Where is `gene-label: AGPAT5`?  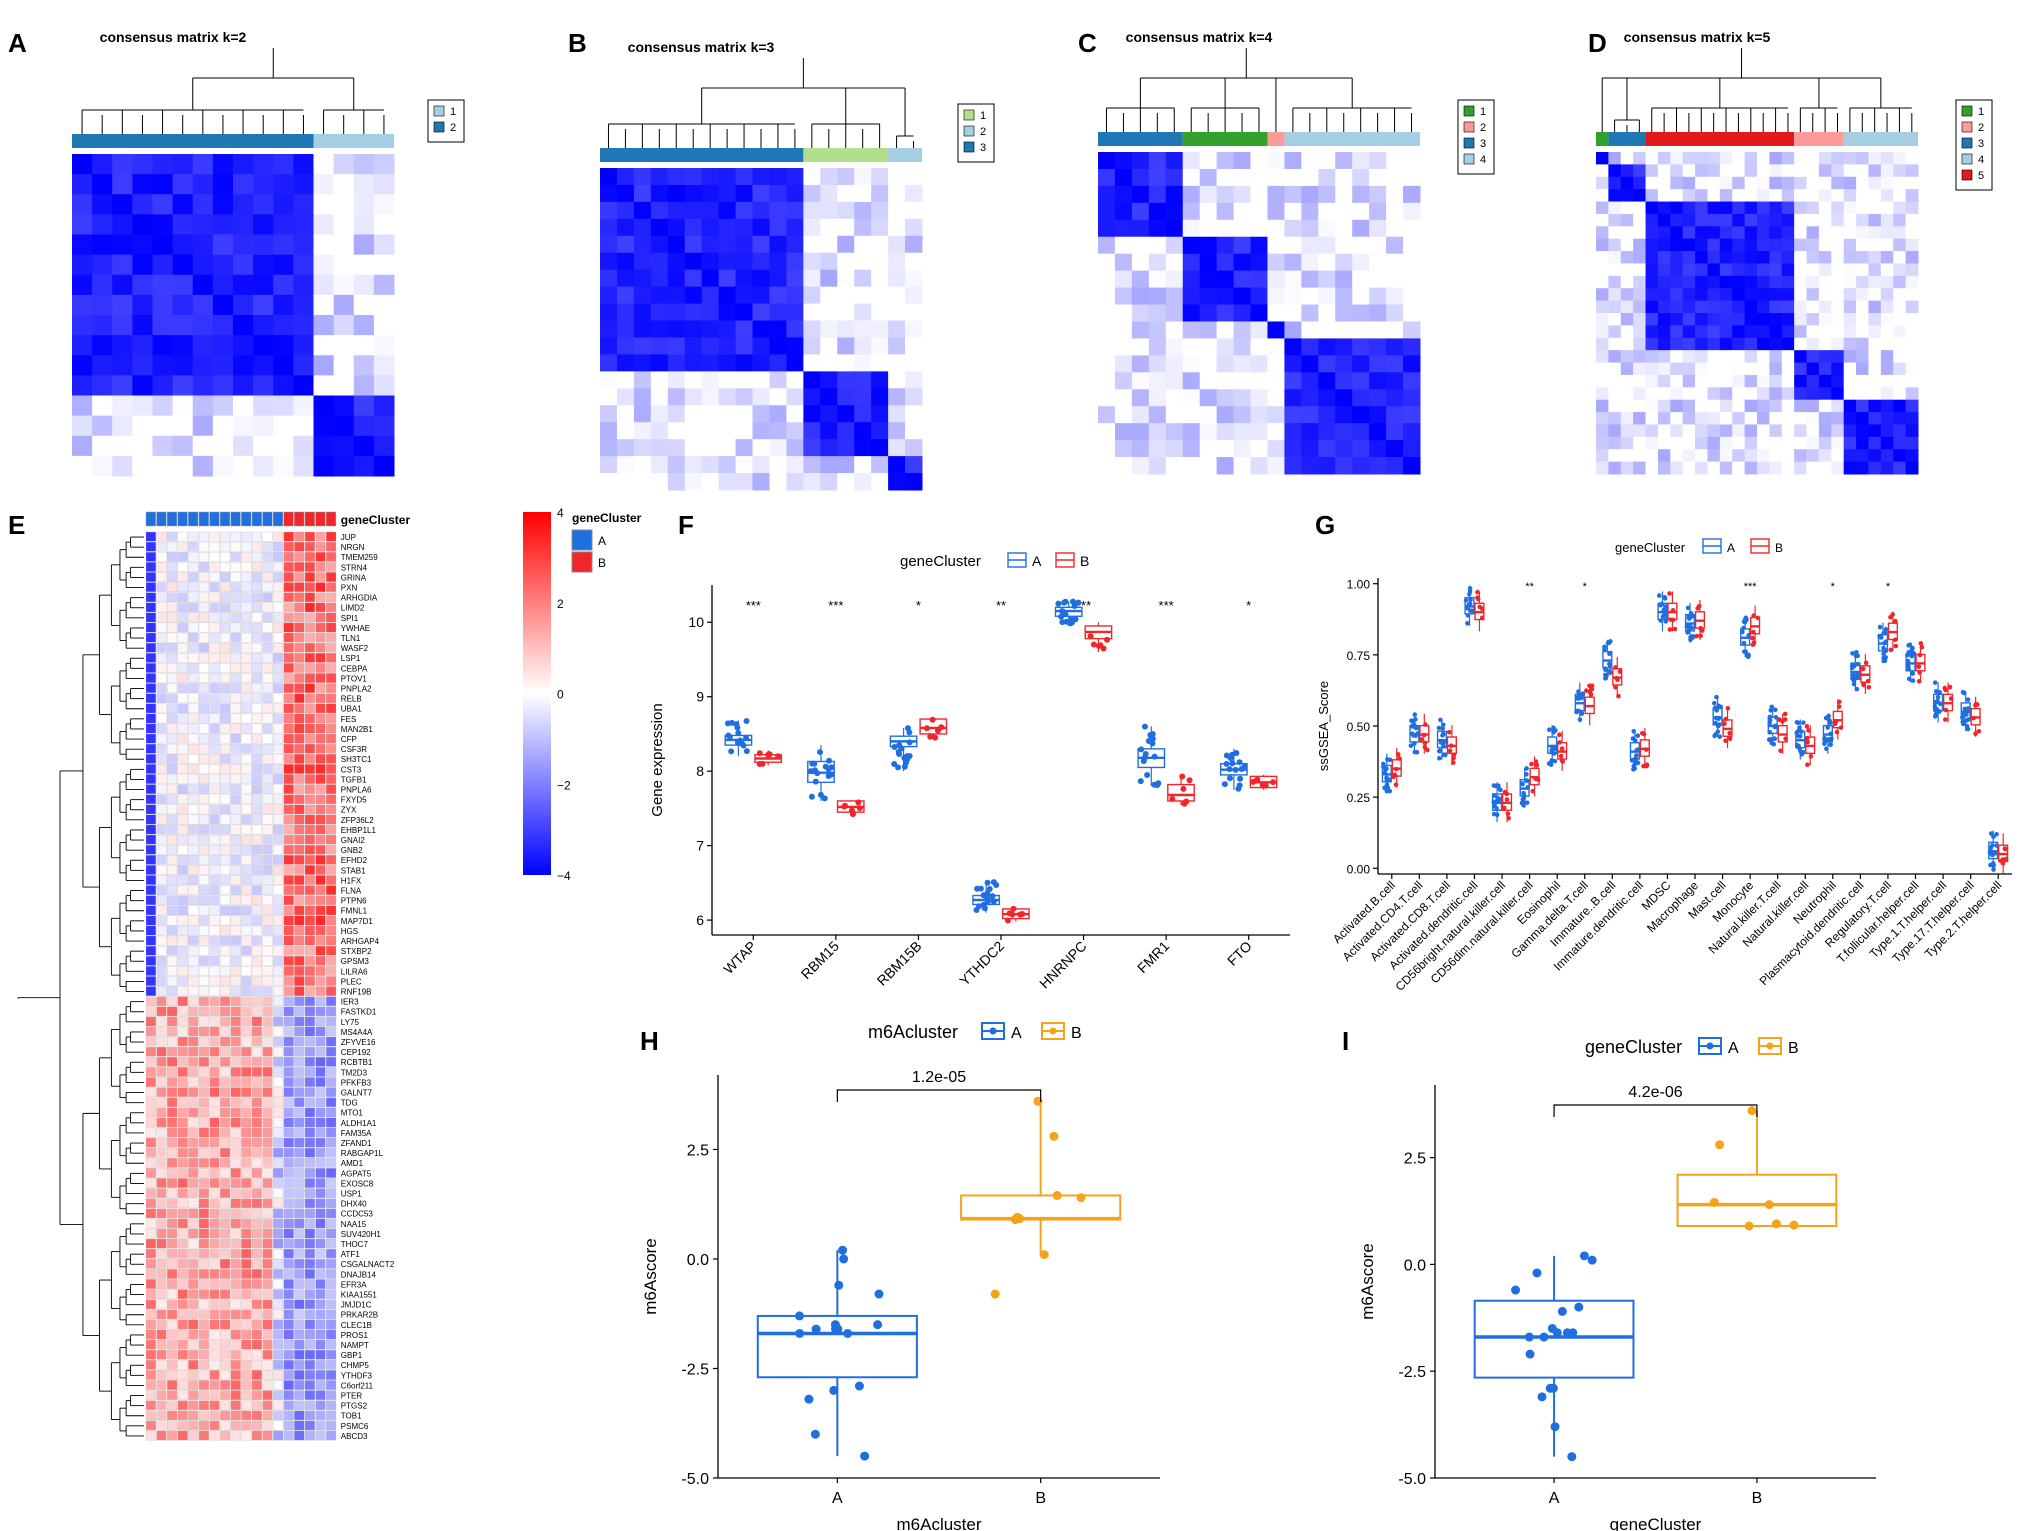 gene-label: AGPAT5 is located at coordinates (356, 1173).